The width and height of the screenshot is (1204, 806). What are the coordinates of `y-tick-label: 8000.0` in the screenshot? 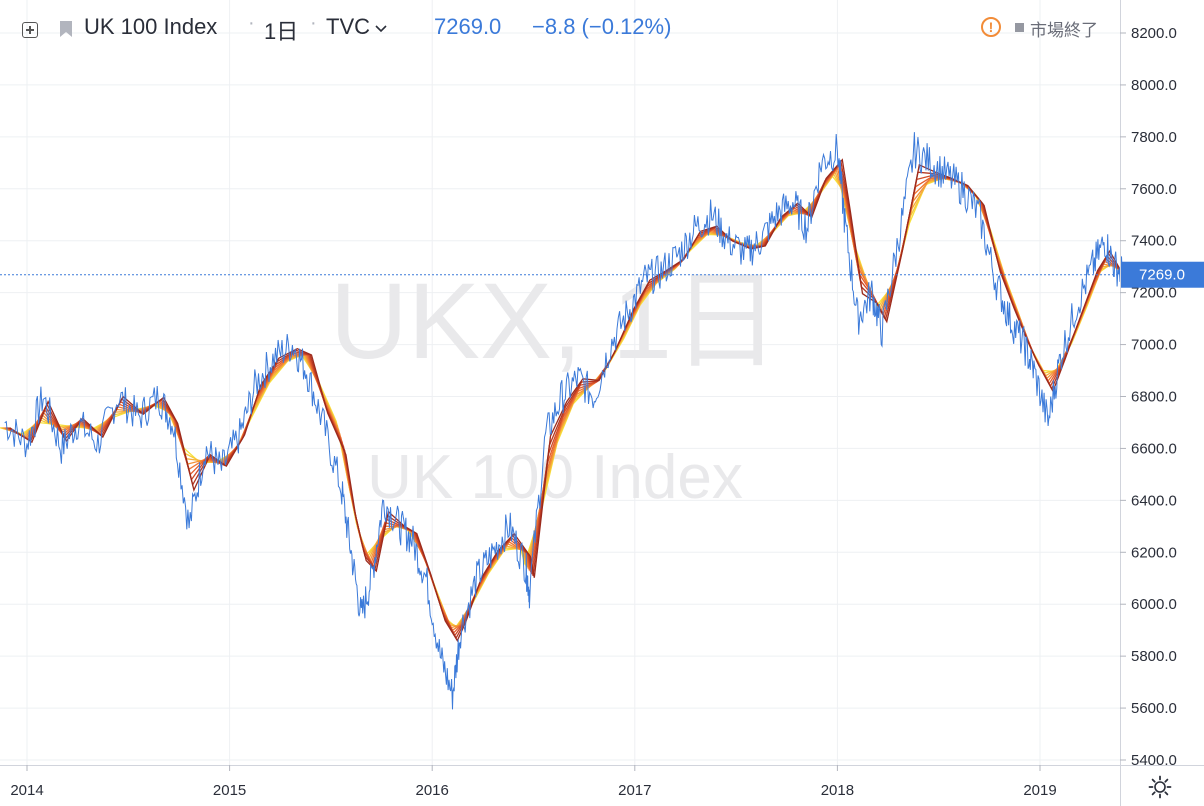 It's located at (1154, 85).